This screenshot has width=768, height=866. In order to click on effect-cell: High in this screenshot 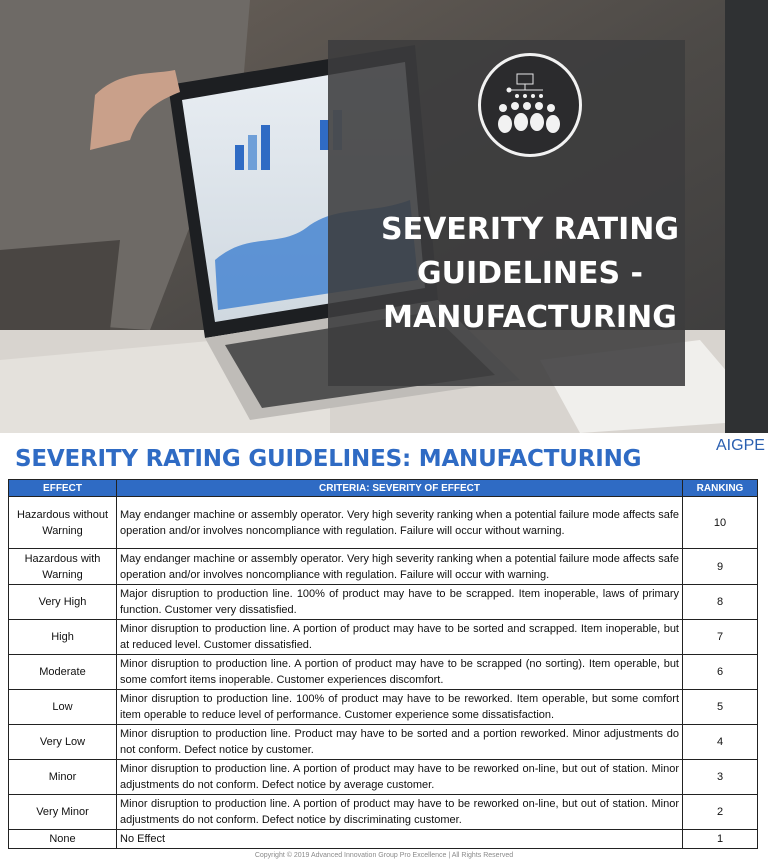, I will do `click(62, 637)`.